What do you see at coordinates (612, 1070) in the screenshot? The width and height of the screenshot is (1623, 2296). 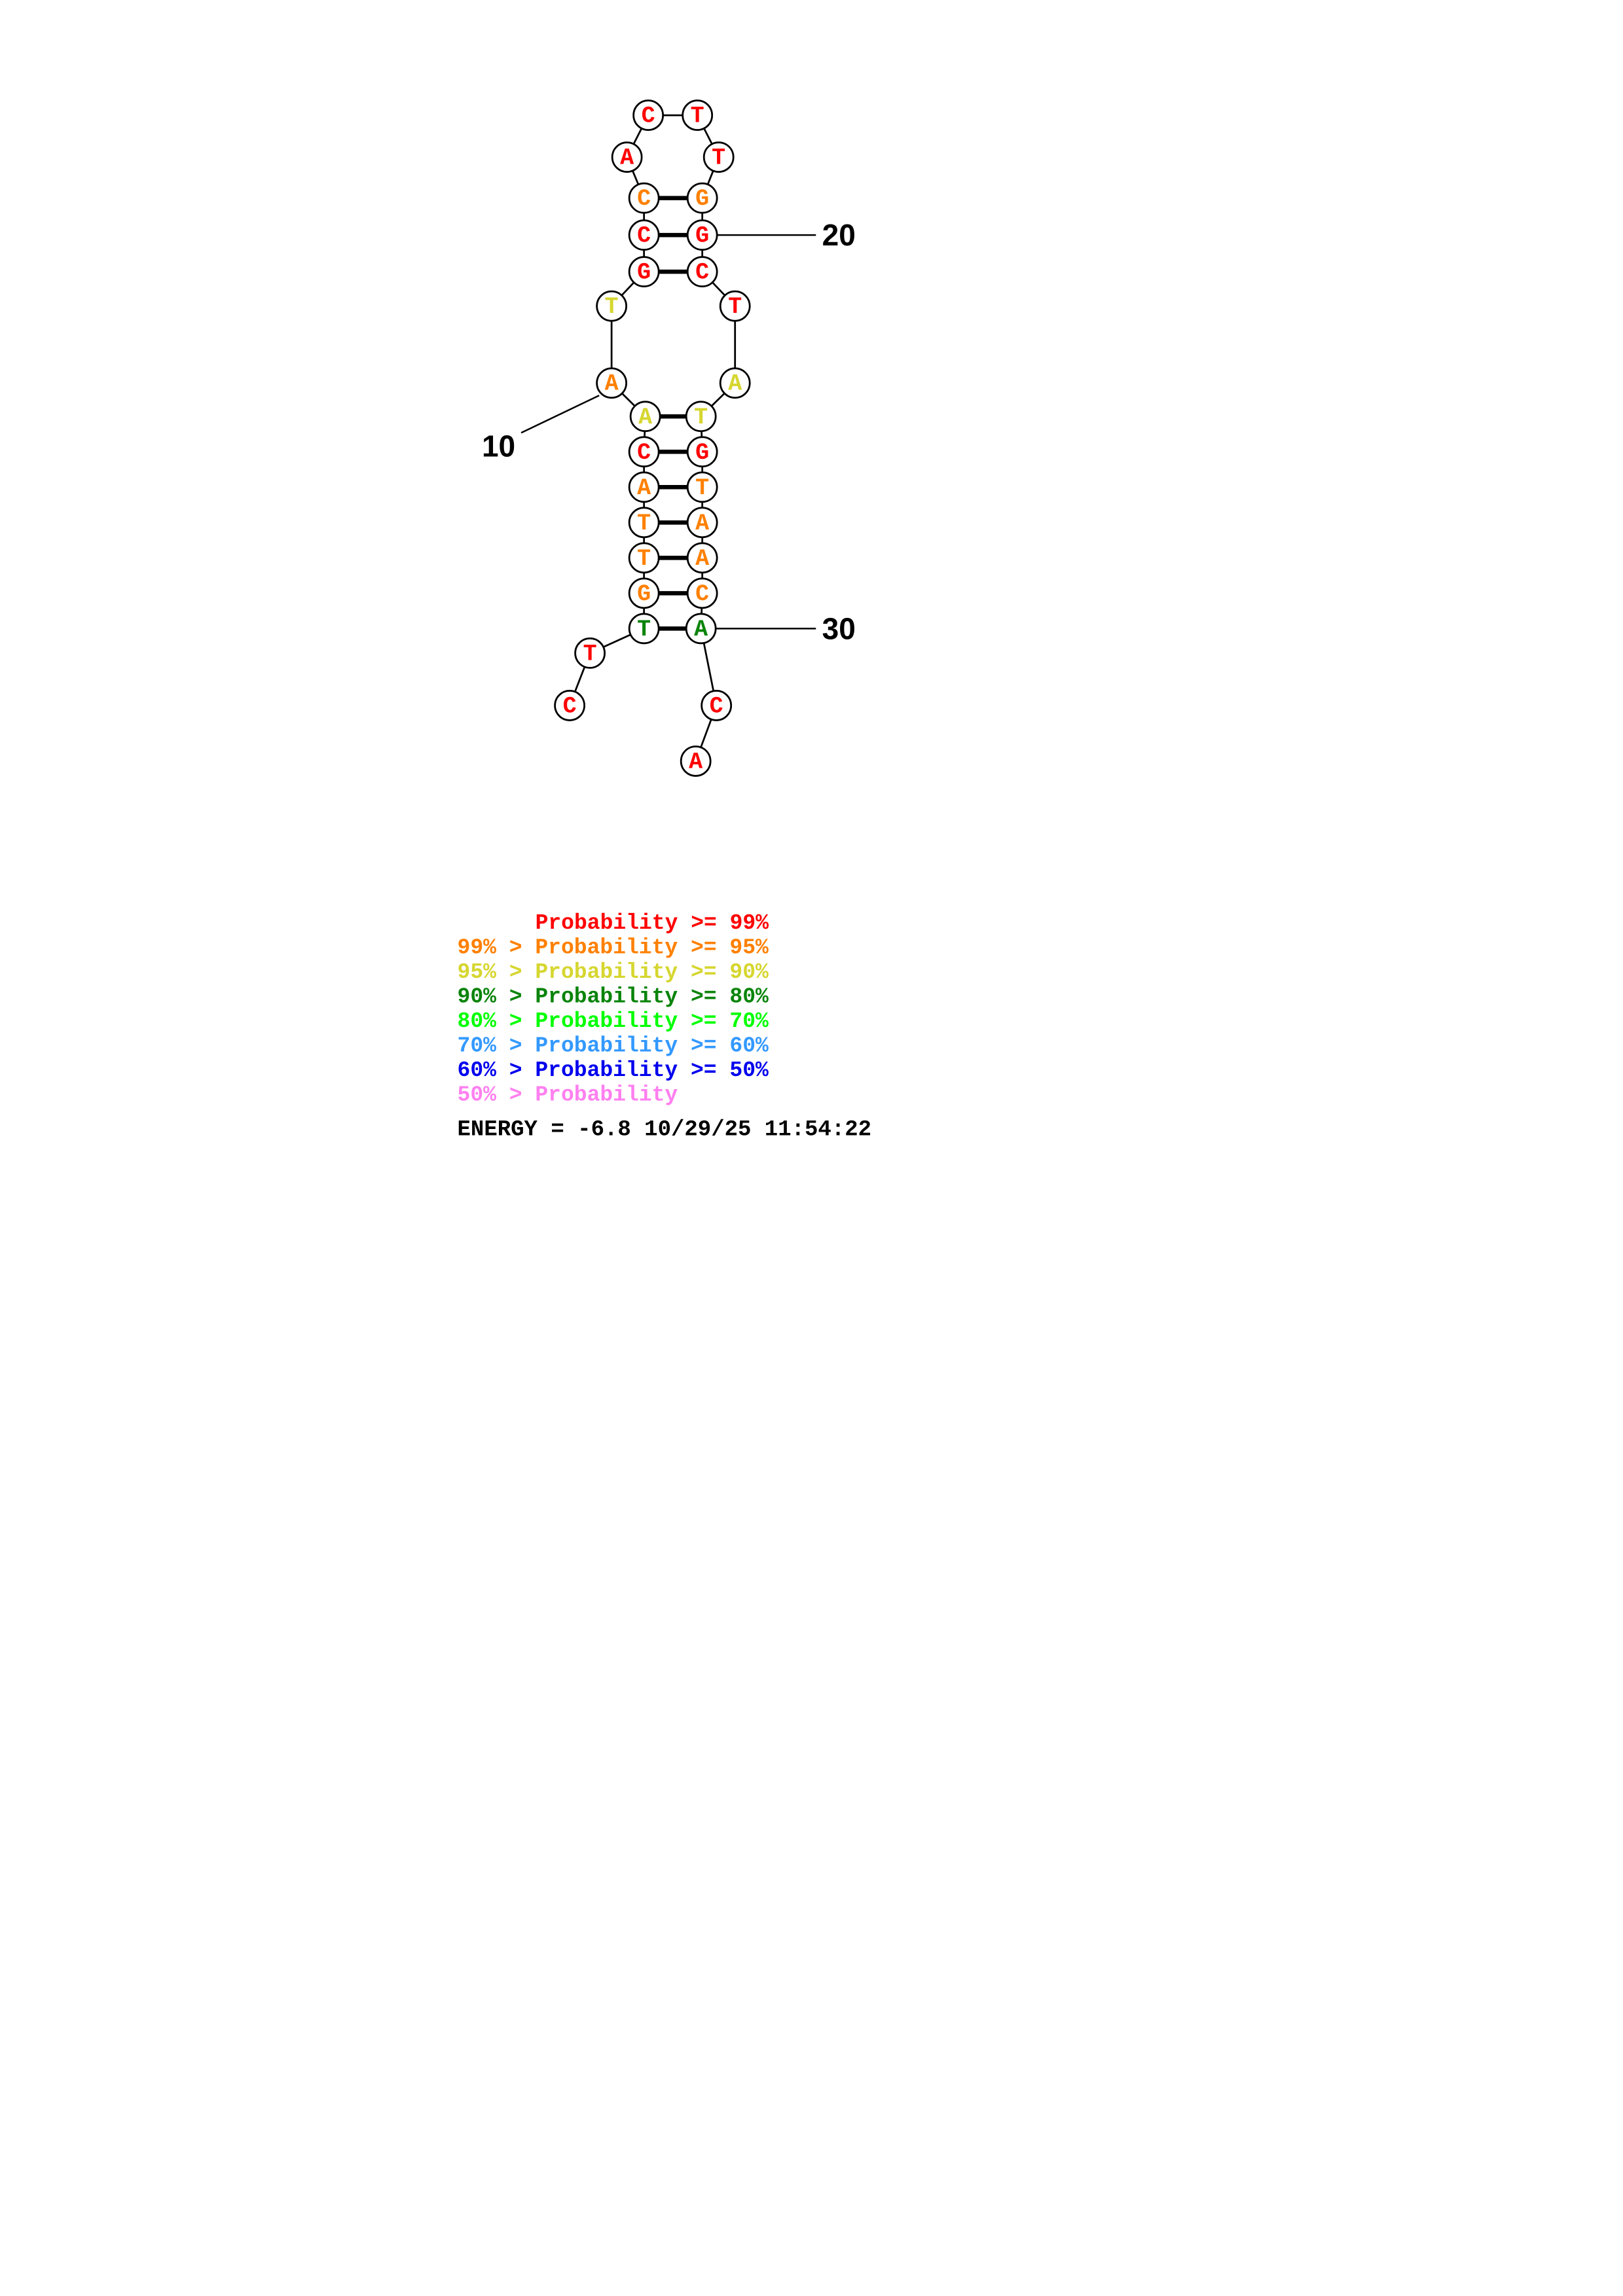 I see `legend-row: 60% > Probability >= 50%` at bounding box center [612, 1070].